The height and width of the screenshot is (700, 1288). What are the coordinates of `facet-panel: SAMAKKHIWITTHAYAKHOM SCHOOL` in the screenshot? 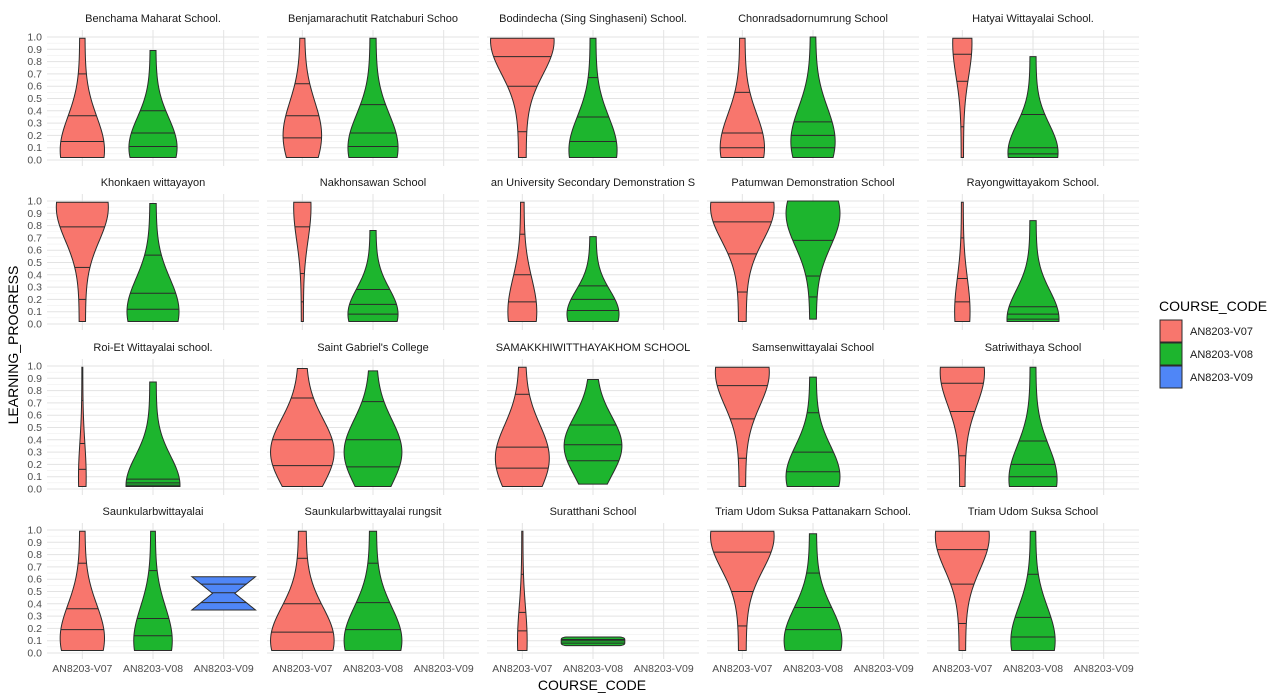 It's located at (593, 418).